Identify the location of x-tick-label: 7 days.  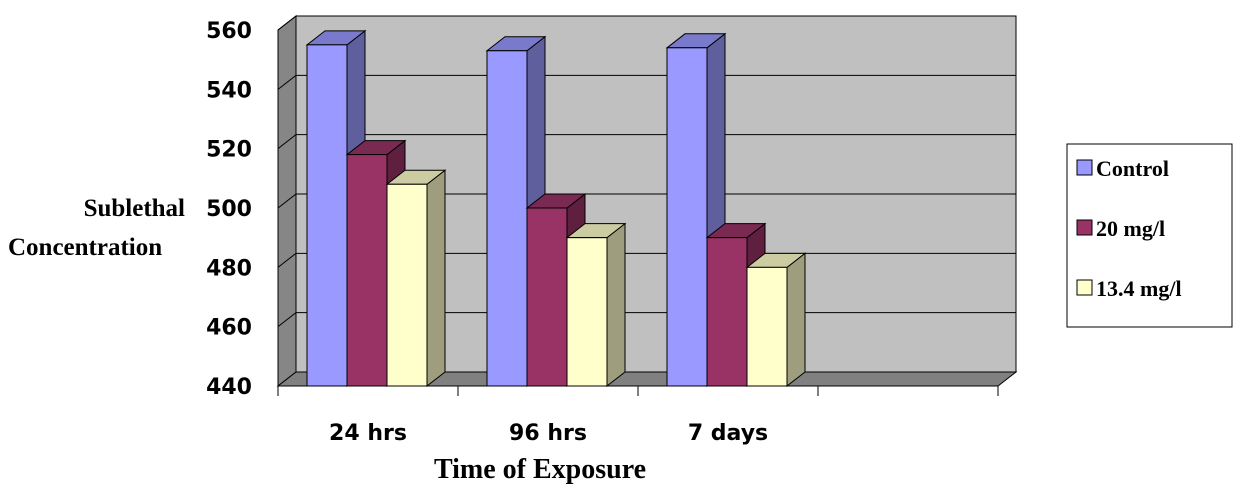
(728, 433).